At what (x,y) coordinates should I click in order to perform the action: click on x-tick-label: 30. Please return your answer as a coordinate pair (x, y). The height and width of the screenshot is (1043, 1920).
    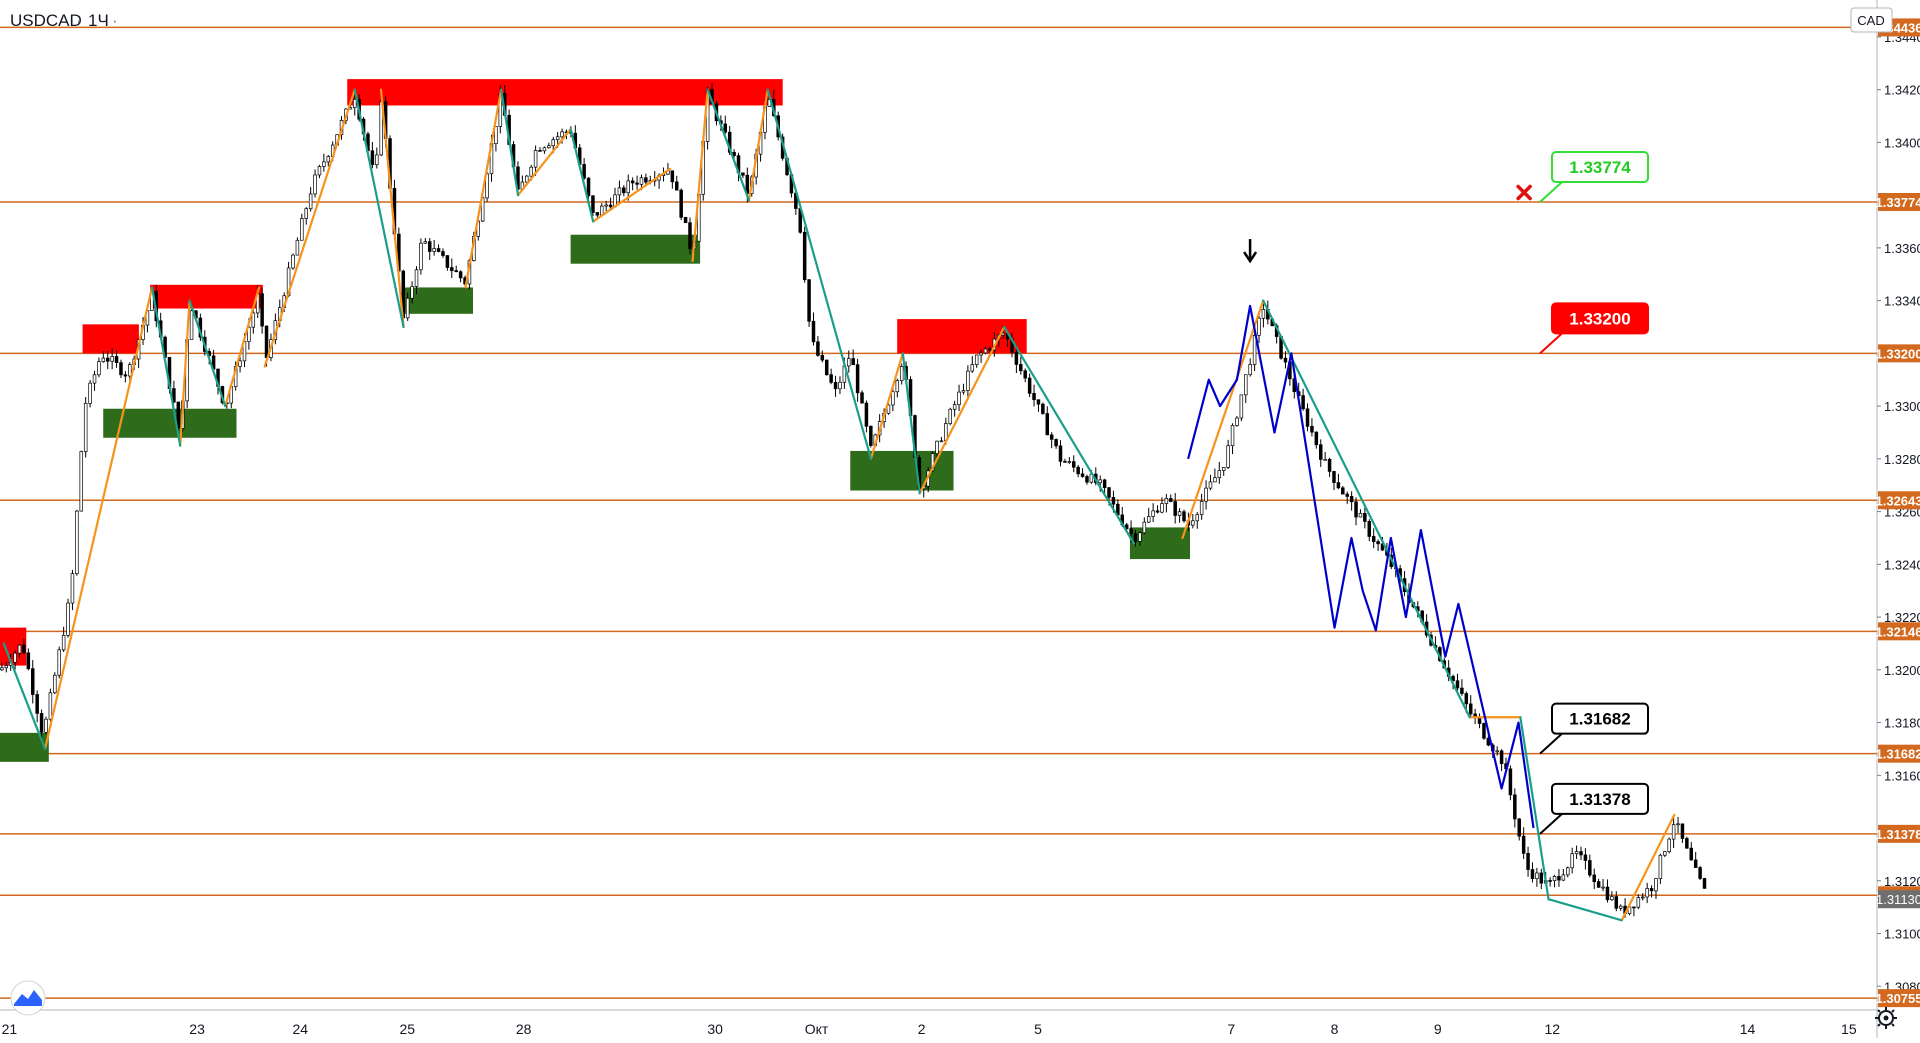
    Looking at the image, I should click on (715, 1029).